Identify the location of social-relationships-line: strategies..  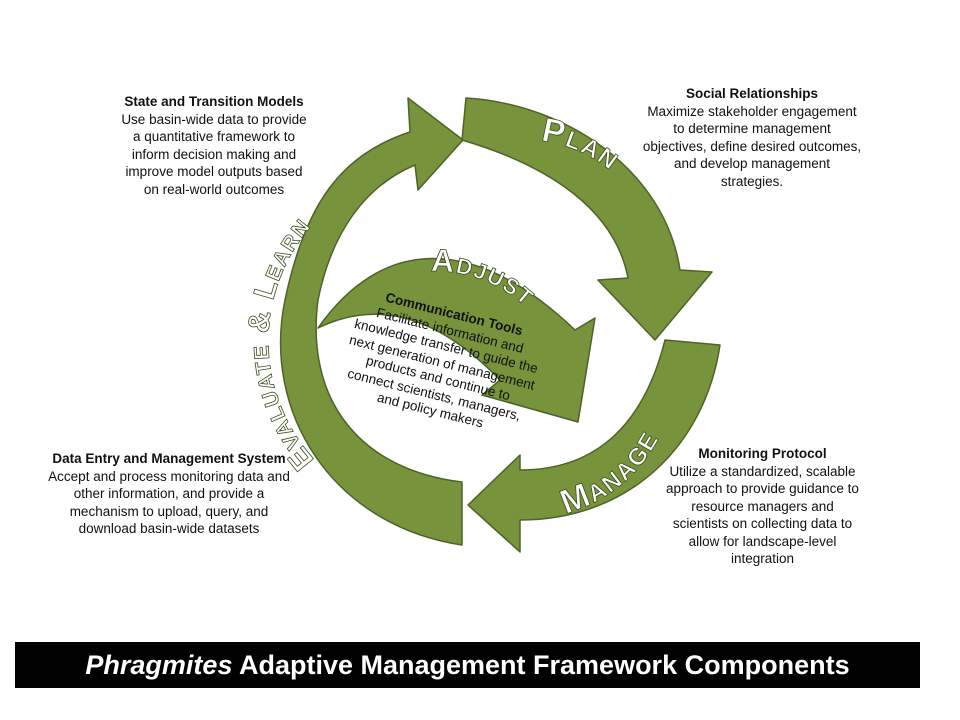
(752, 181).